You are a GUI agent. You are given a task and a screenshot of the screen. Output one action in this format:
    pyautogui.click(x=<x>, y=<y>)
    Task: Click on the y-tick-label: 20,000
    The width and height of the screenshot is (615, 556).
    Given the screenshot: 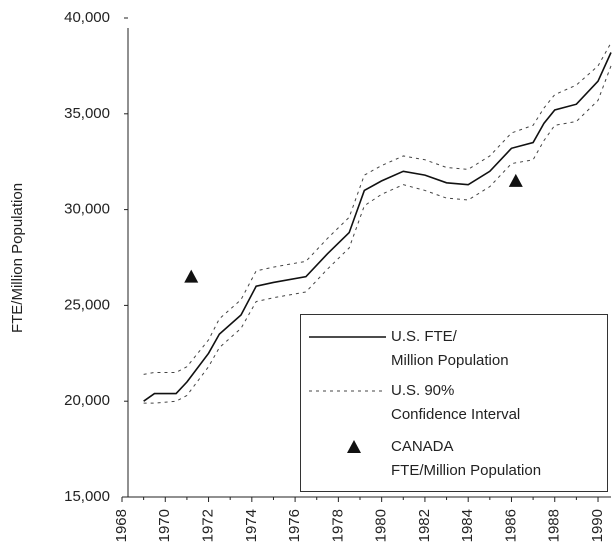 What is the action you would take?
    pyautogui.click(x=87, y=400)
    